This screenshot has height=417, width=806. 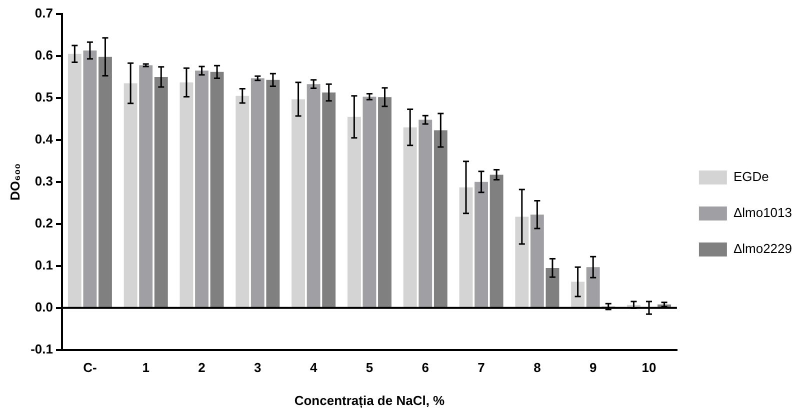 I want to click on legend-label: EGDe, so click(x=751, y=176).